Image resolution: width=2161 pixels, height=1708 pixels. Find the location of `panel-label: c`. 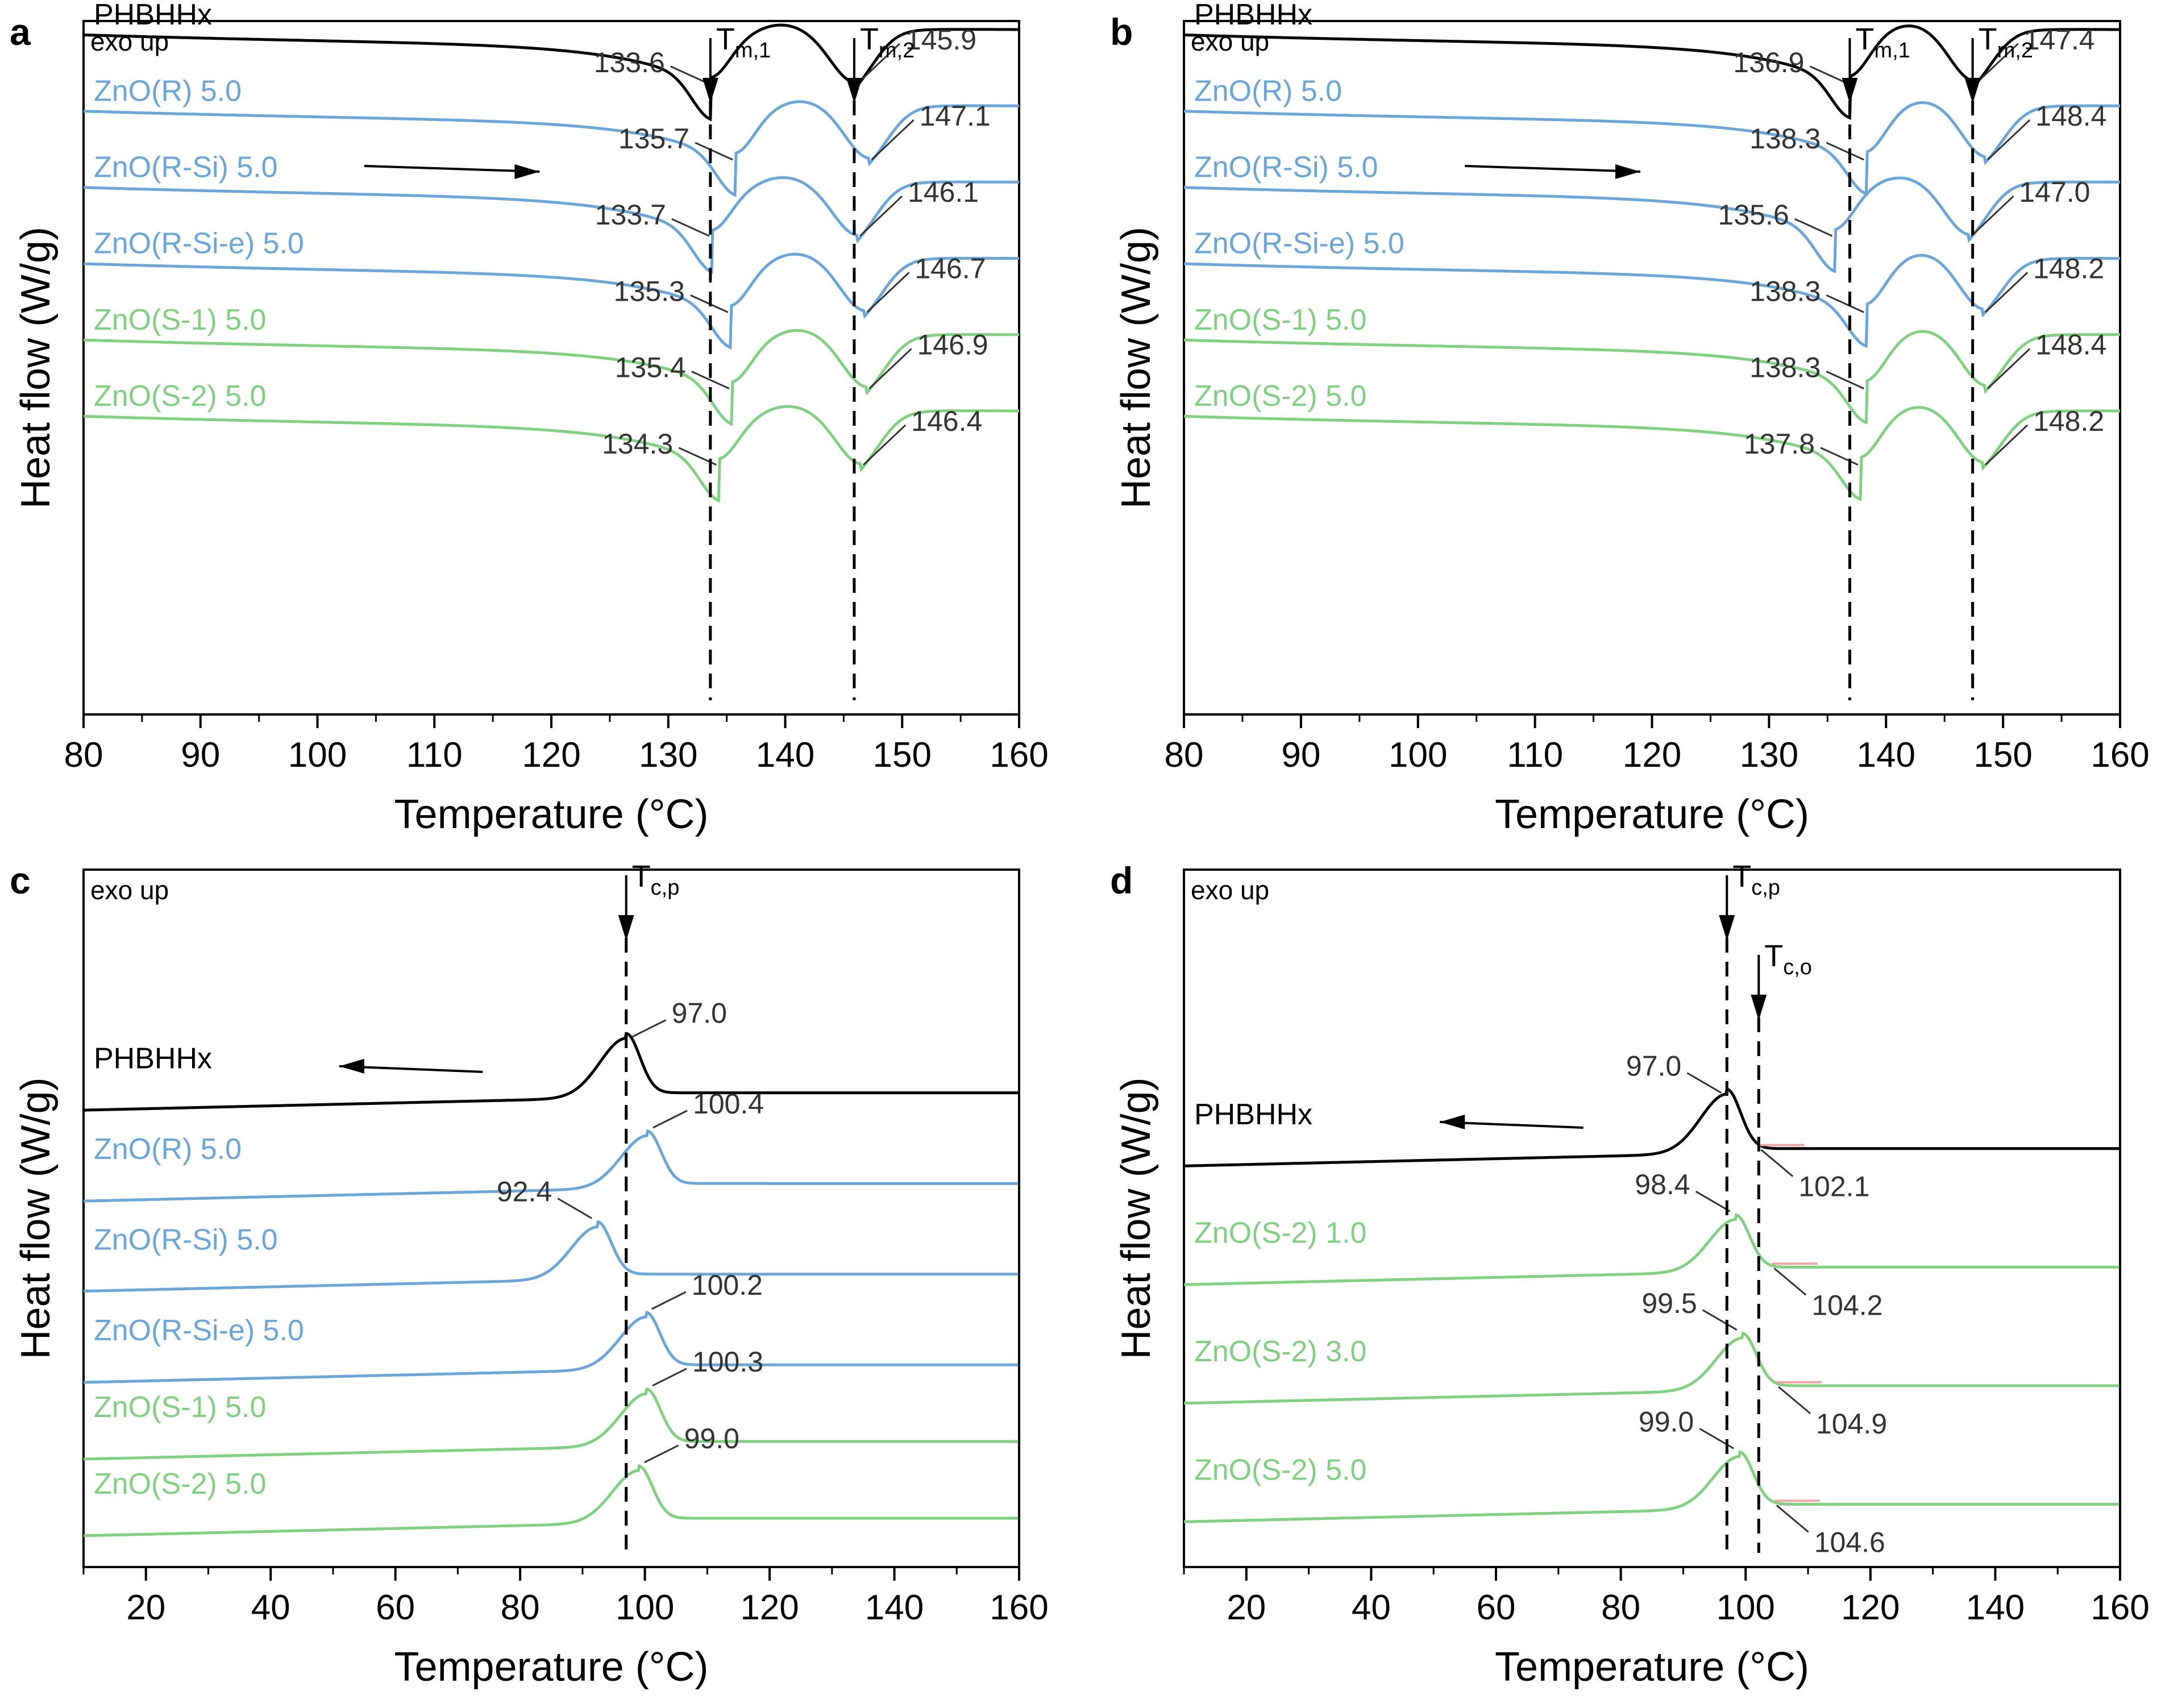

panel-label: c is located at coordinates (20, 880).